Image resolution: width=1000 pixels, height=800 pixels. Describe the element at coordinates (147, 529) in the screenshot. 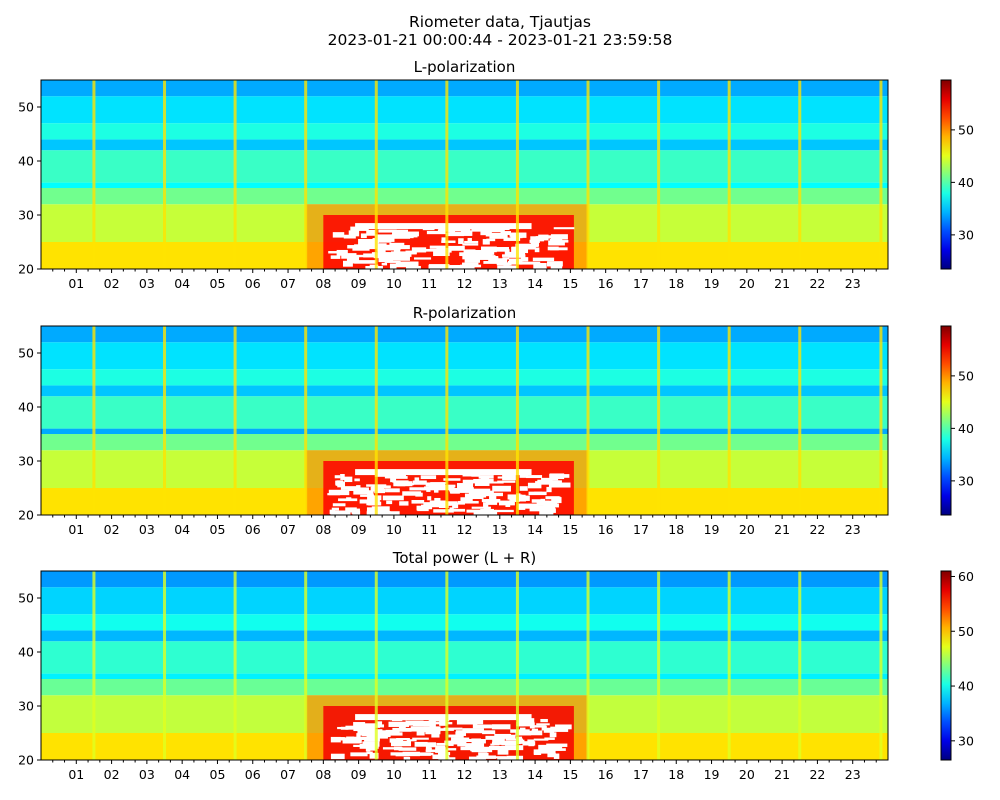

I see `x-tick-label: 03` at that location.